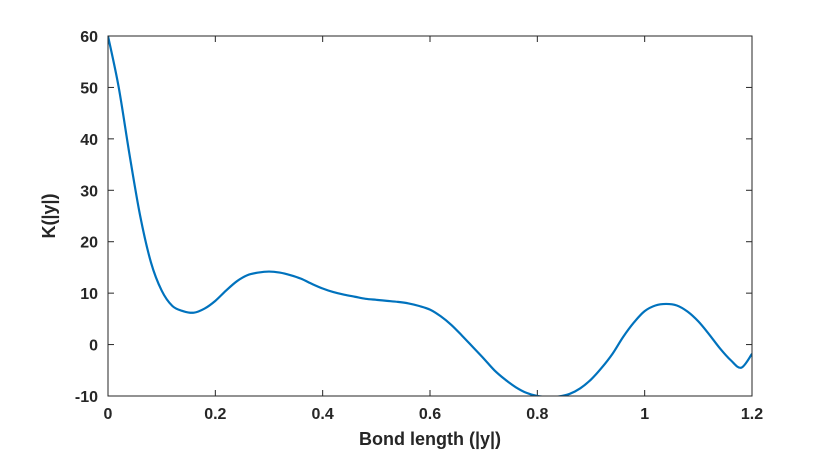 The width and height of the screenshot is (830, 453). What do you see at coordinates (89, 191) in the screenshot?
I see `y-tick-label: 30` at bounding box center [89, 191].